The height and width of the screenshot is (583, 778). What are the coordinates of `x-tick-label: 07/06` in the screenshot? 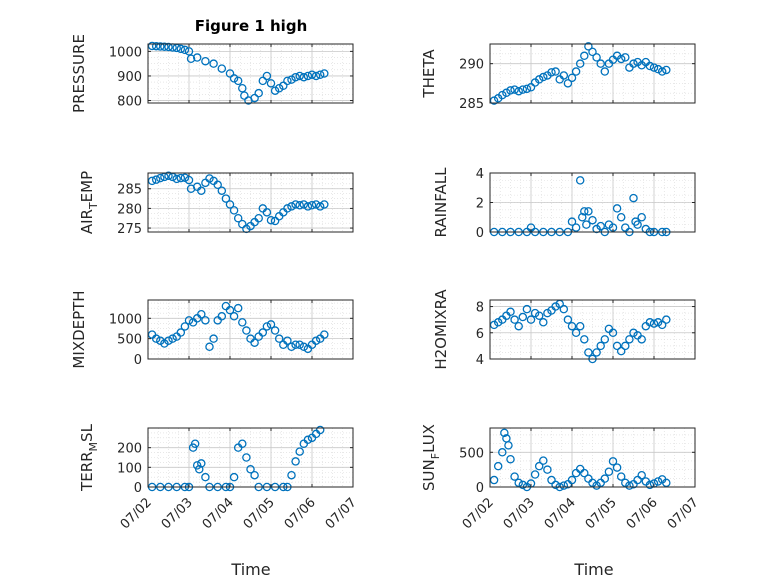 It's located at (300, 513).